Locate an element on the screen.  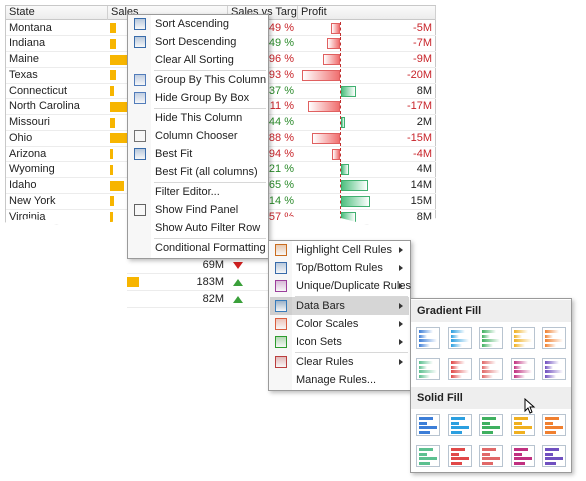
menu-item-label: Conditional Formatting is located at coordinates (210, 248).